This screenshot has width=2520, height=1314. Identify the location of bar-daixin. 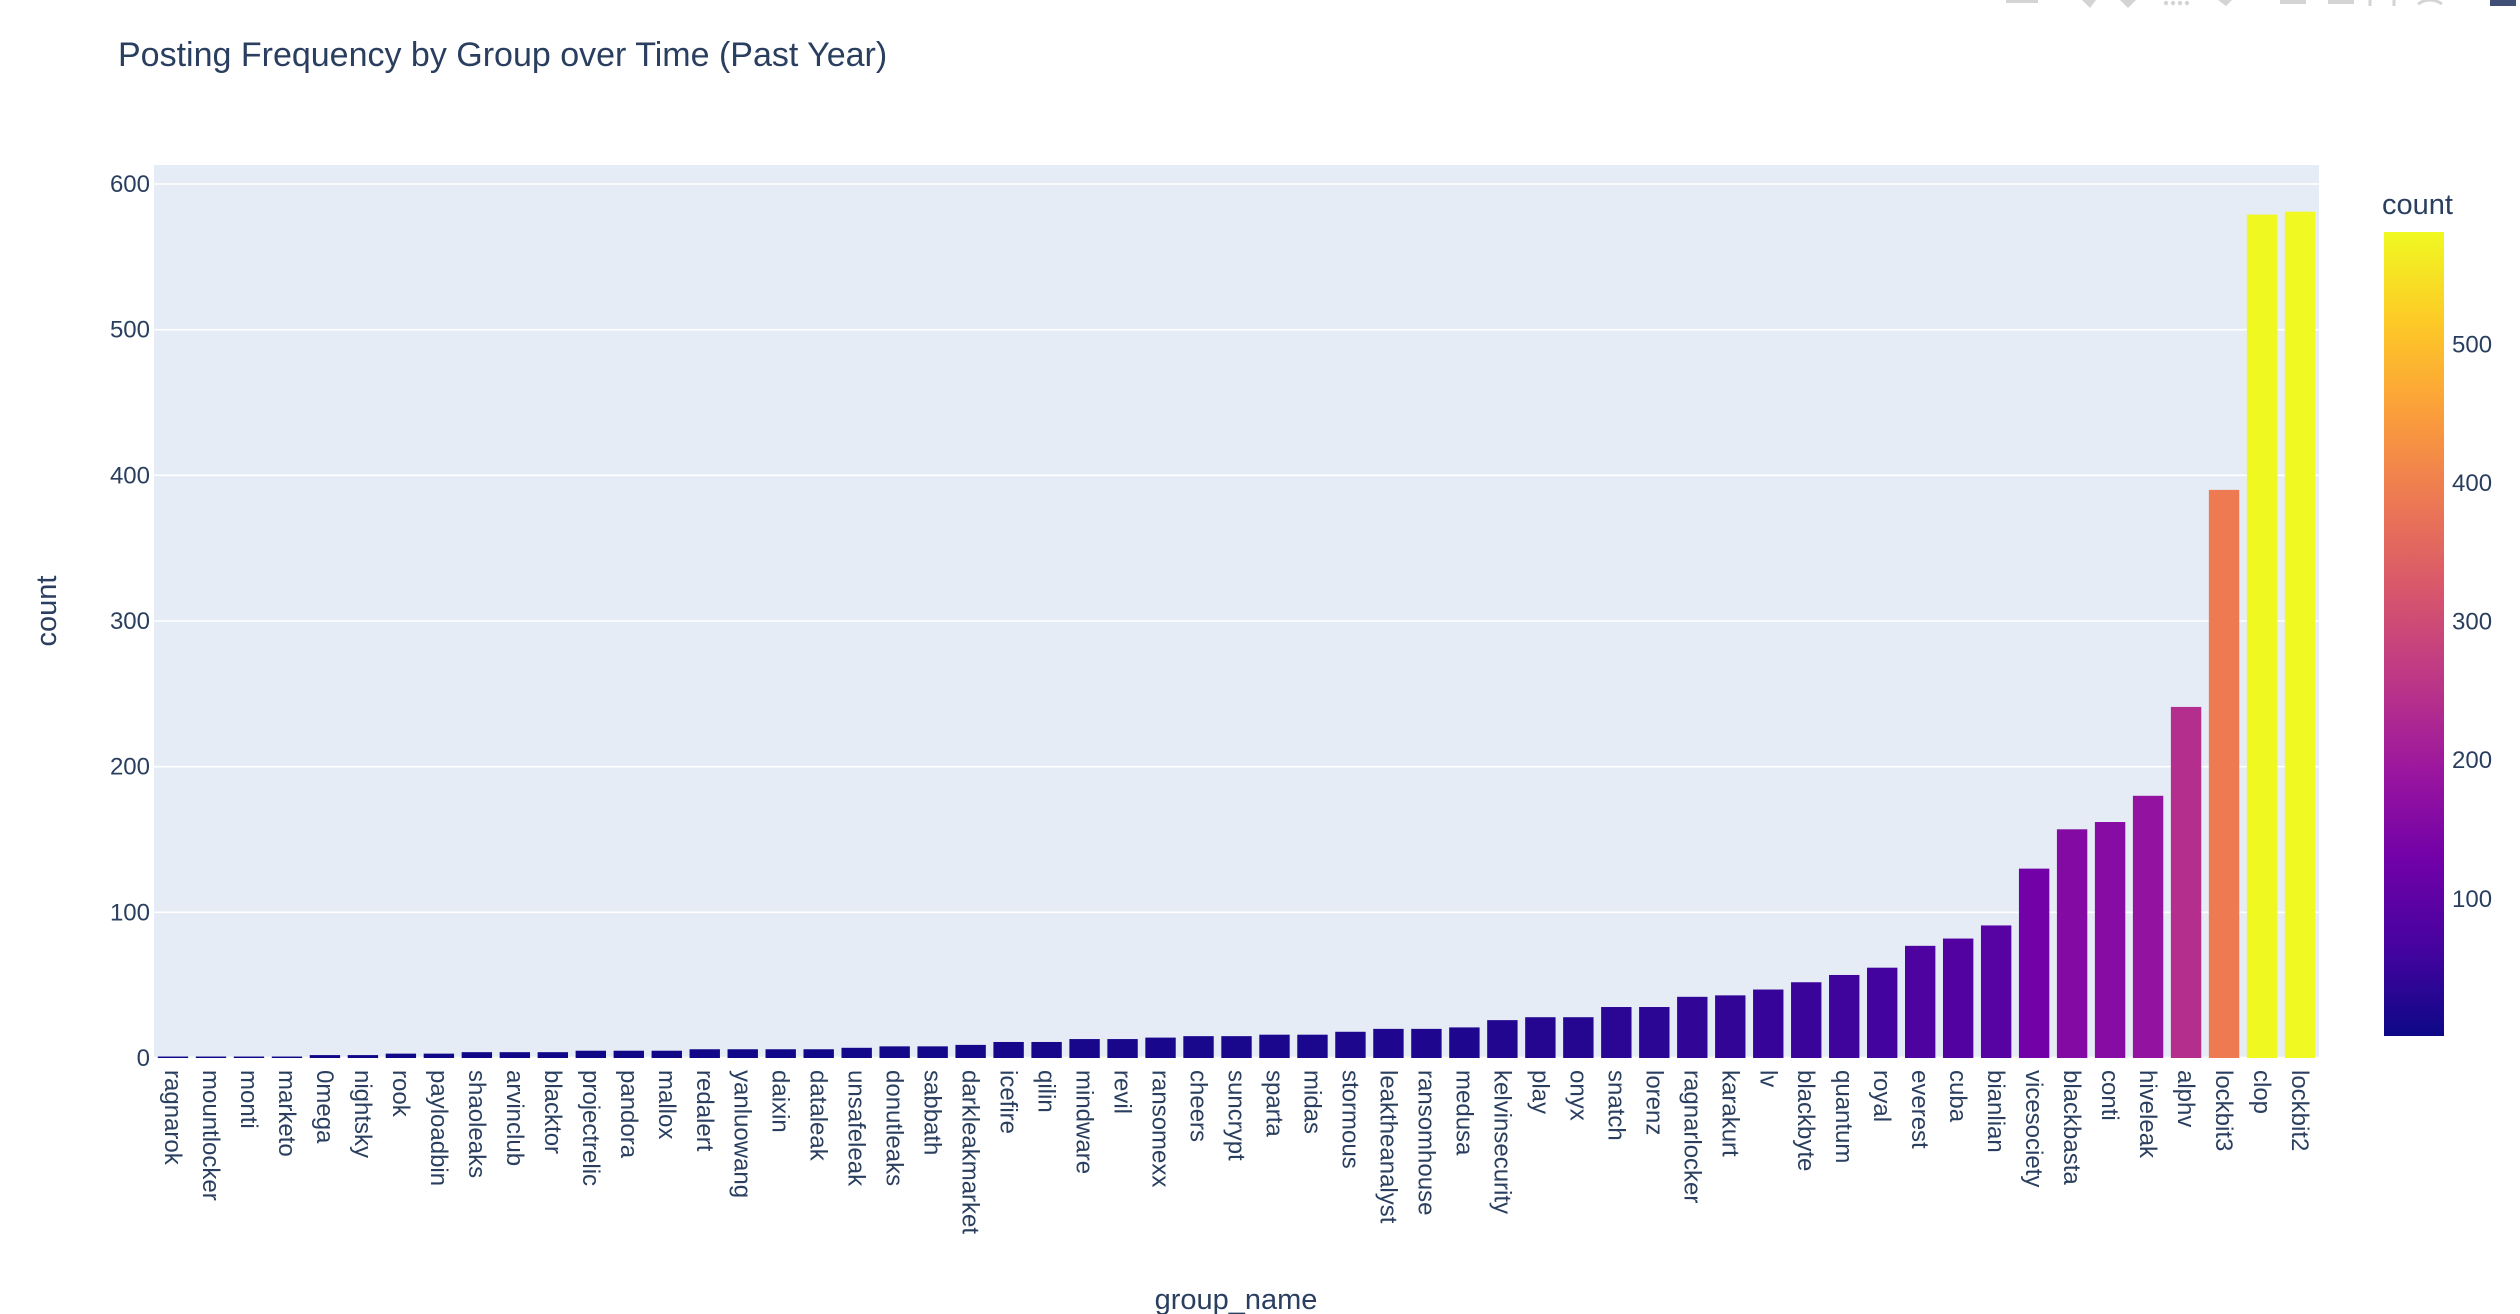
(780, 1053).